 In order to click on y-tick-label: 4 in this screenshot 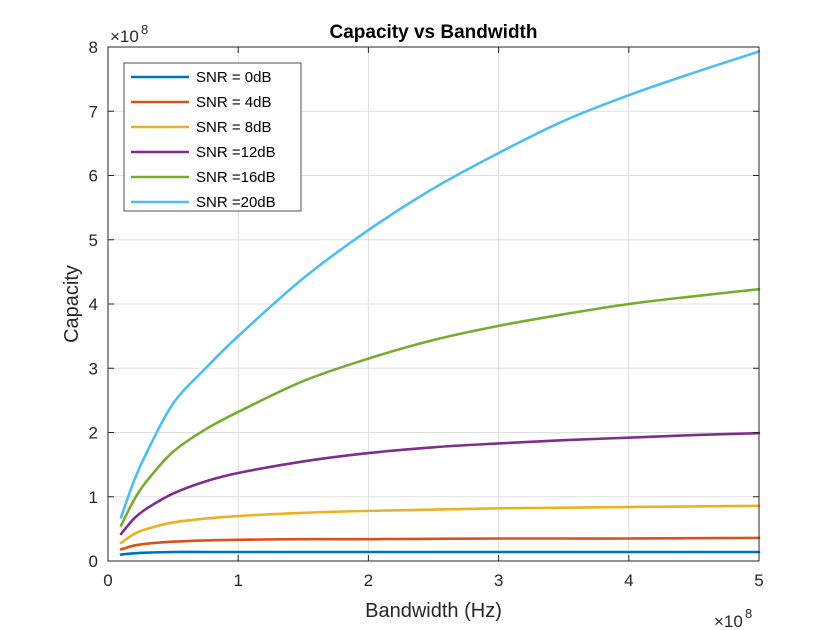, I will do `click(93, 304)`.